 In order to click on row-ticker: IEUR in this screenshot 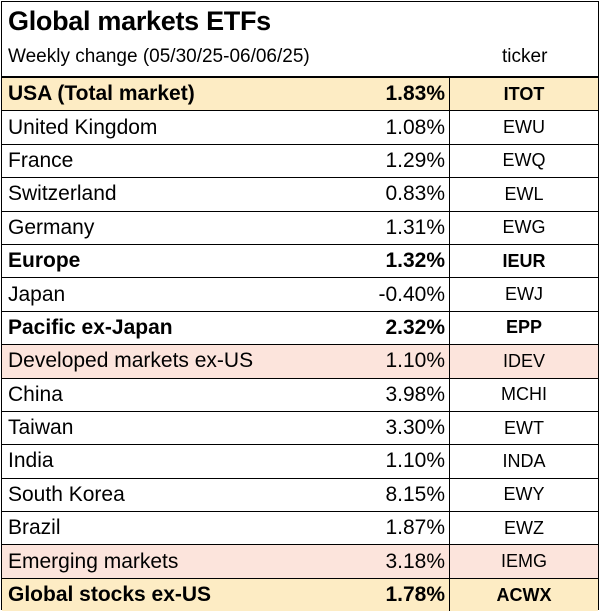, I will do `click(523, 260)`.